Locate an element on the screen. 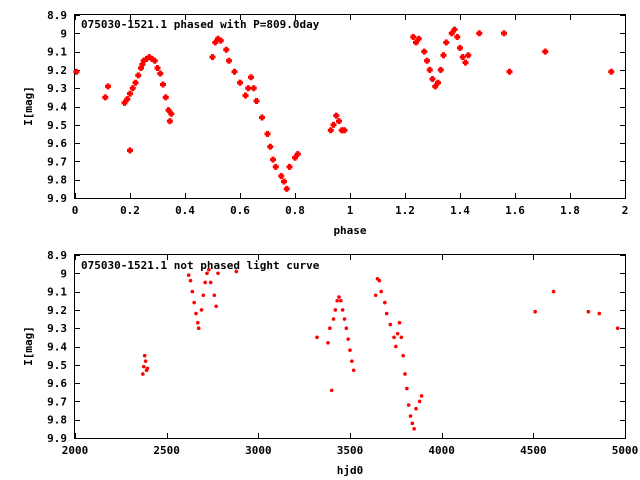  x-tick-label: 0.2 is located at coordinates (130, 210).